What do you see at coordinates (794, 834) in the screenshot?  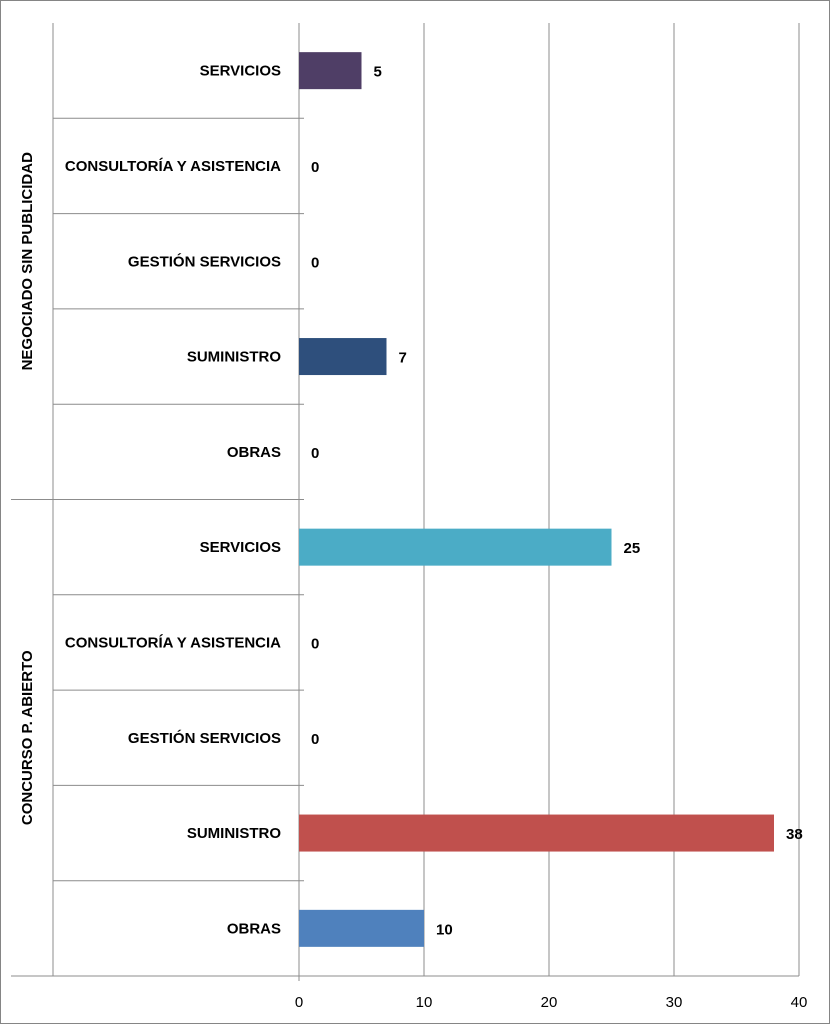 I see `data-label: 38` at bounding box center [794, 834].